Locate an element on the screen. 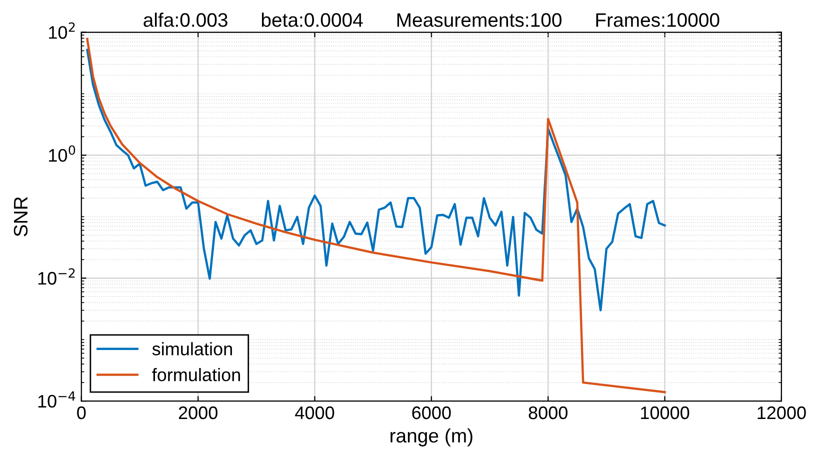 The image size is (814, 461). x-tick-label: 4000 is located at coordinates (314, 413).